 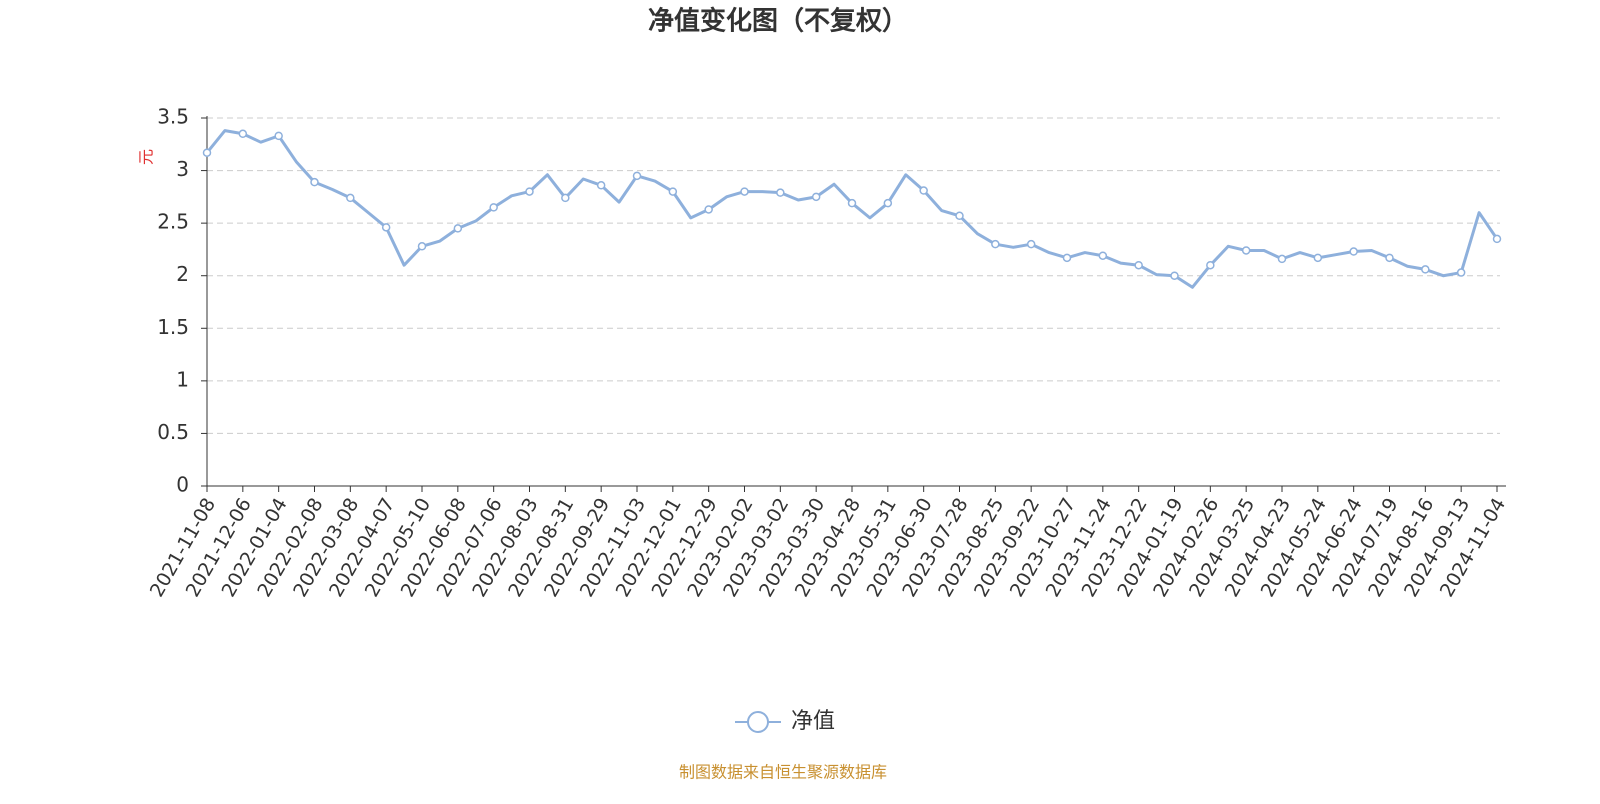 What do you see at coordinates (813, 721) in the screenshot?
I see `legend-label: 净值` at bounding box center [813, 721].